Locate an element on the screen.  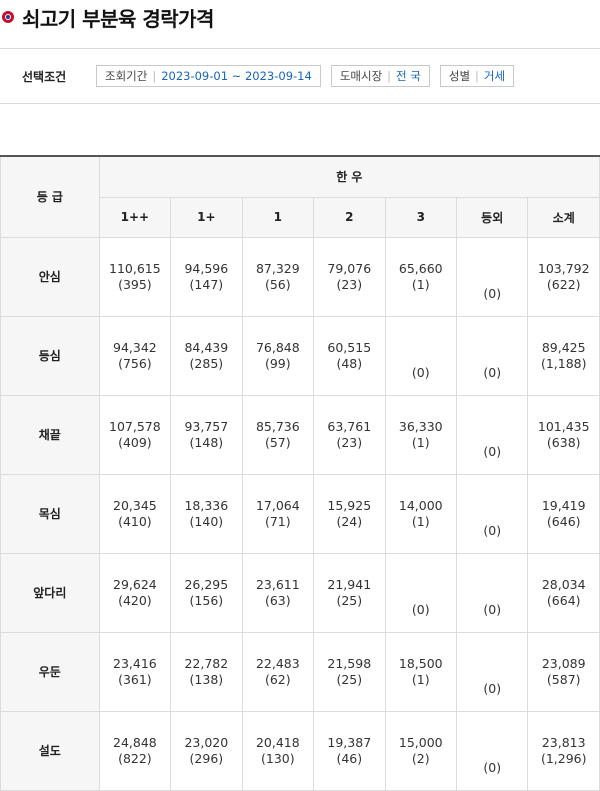
price-value: 19,419 is located at coordinates (563, 505).